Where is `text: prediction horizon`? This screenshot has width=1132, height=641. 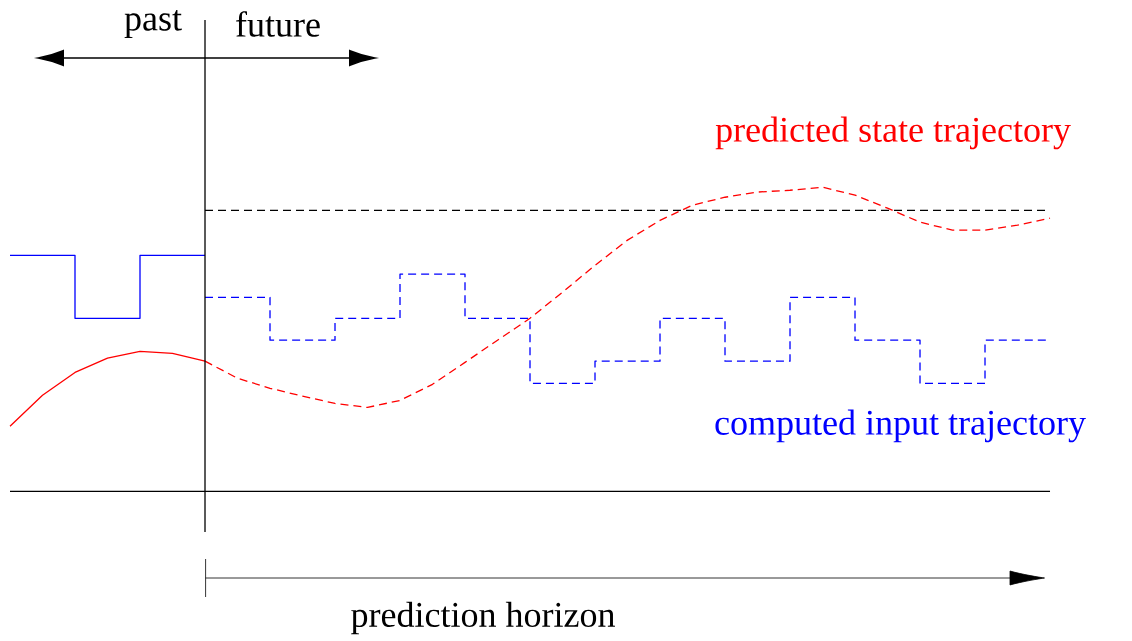 text: prediction horizon is located at coordinates (483, 618).